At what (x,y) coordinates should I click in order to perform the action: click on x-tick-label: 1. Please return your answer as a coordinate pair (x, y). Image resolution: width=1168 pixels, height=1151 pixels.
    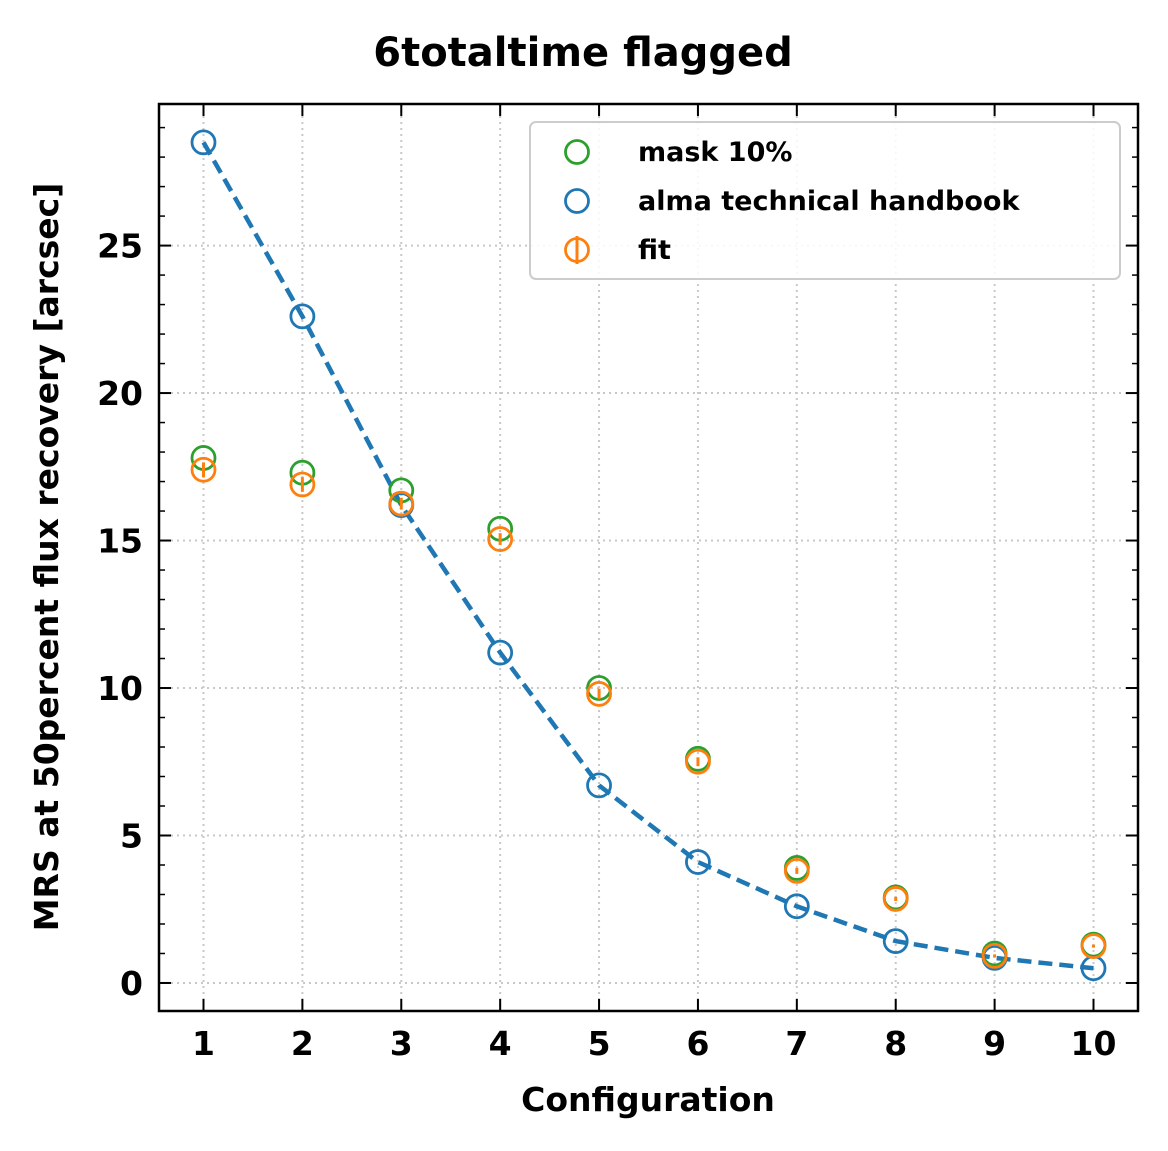
    Looking at the image, I should click on (203, 1043).